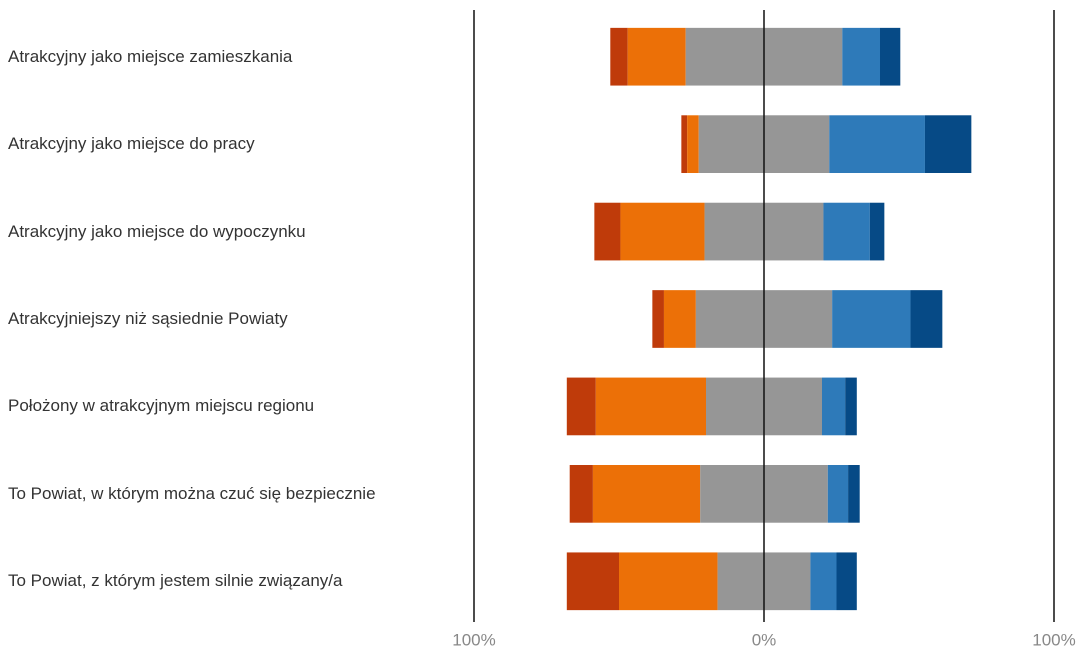  I want to click on x-tick-label: 0%, so click(764, 639).